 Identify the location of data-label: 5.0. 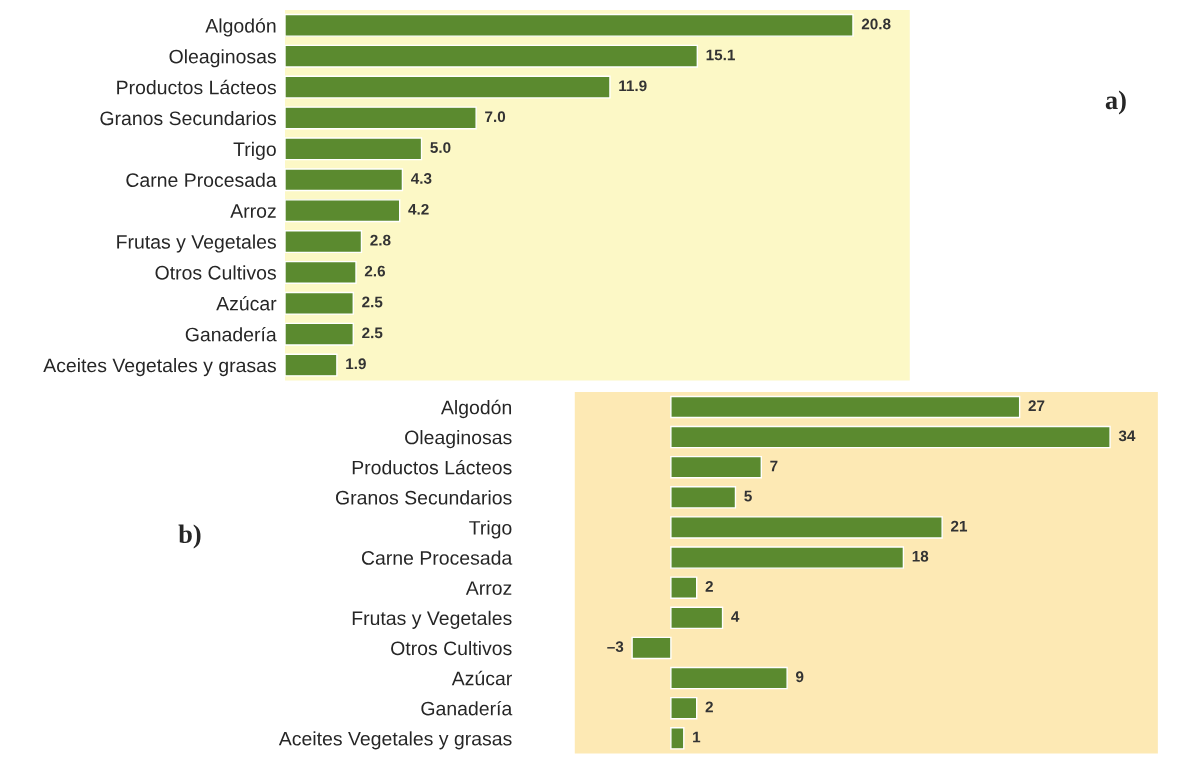
(440, 147).